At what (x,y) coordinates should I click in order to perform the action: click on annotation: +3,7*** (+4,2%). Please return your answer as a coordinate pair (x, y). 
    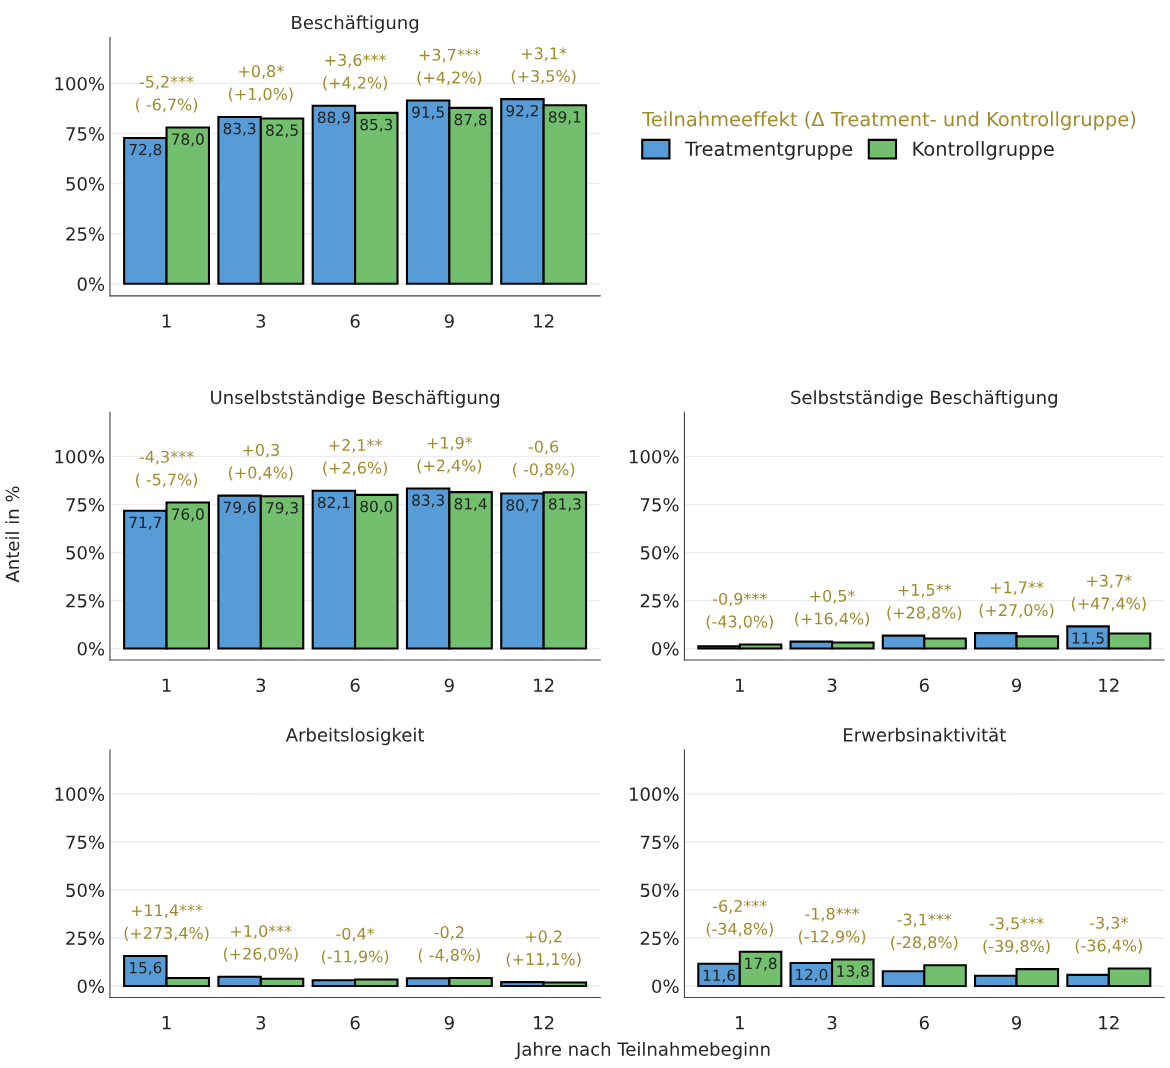
    Looking at the image, I should click on (449, 67).